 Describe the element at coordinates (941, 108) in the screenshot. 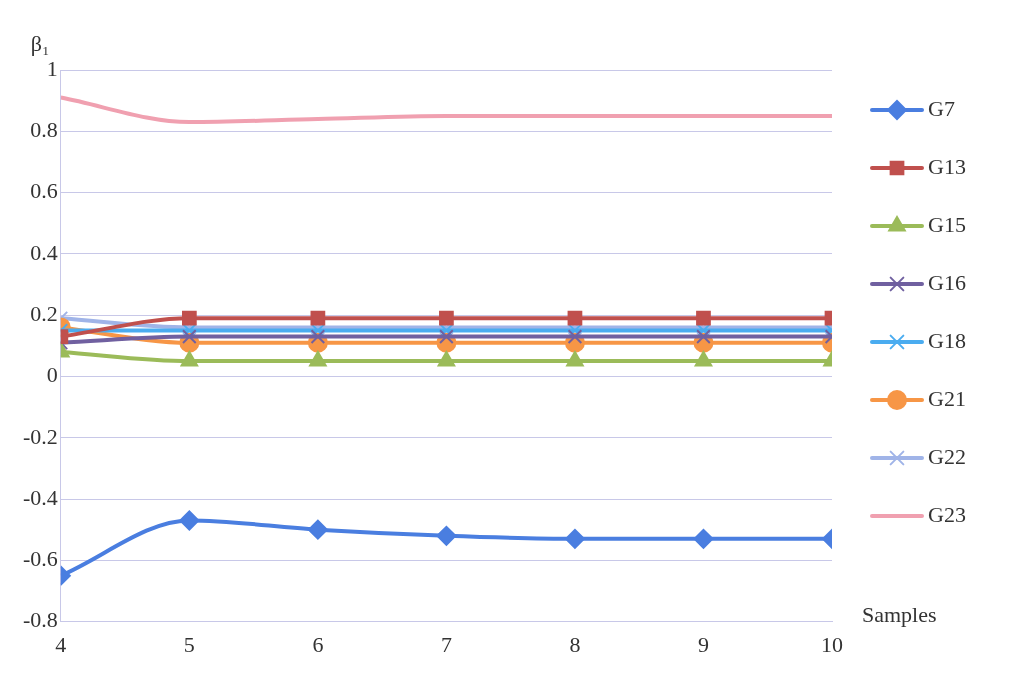

I see `legend-label: G7` at that location.